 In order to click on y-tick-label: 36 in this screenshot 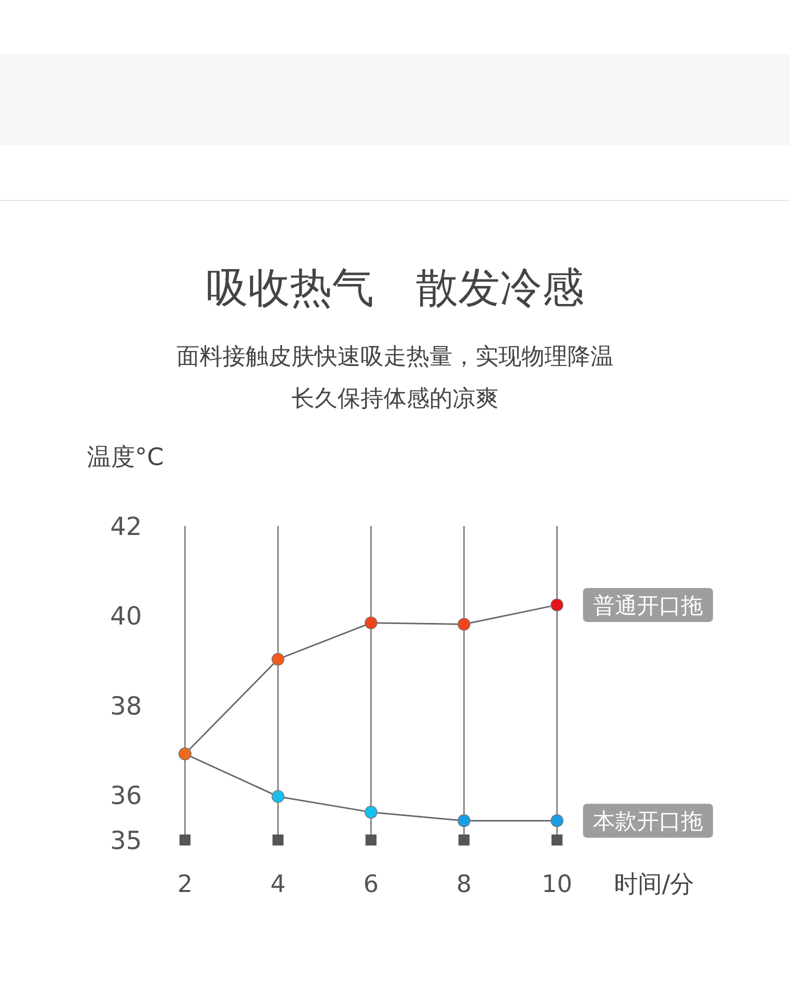, I will do `click(126, 795)`.